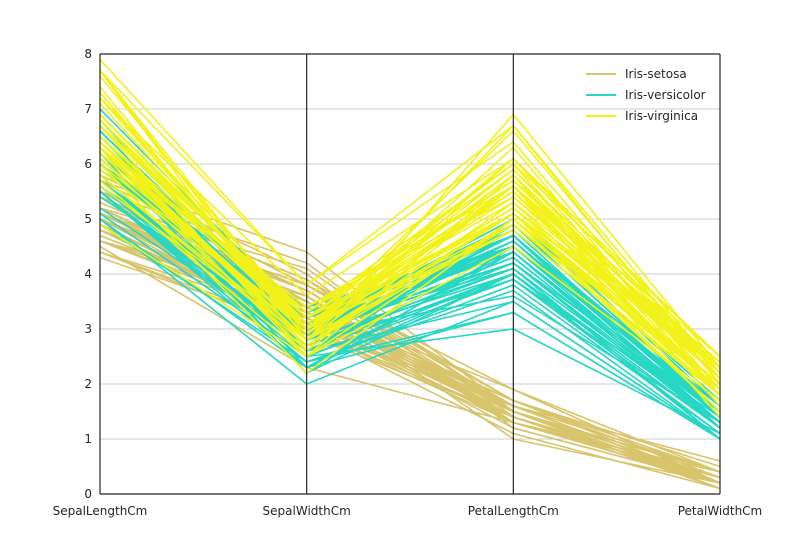 This screenshot has width=800, height=555. I want to click on ytick-label: 5, so click(88, 219).